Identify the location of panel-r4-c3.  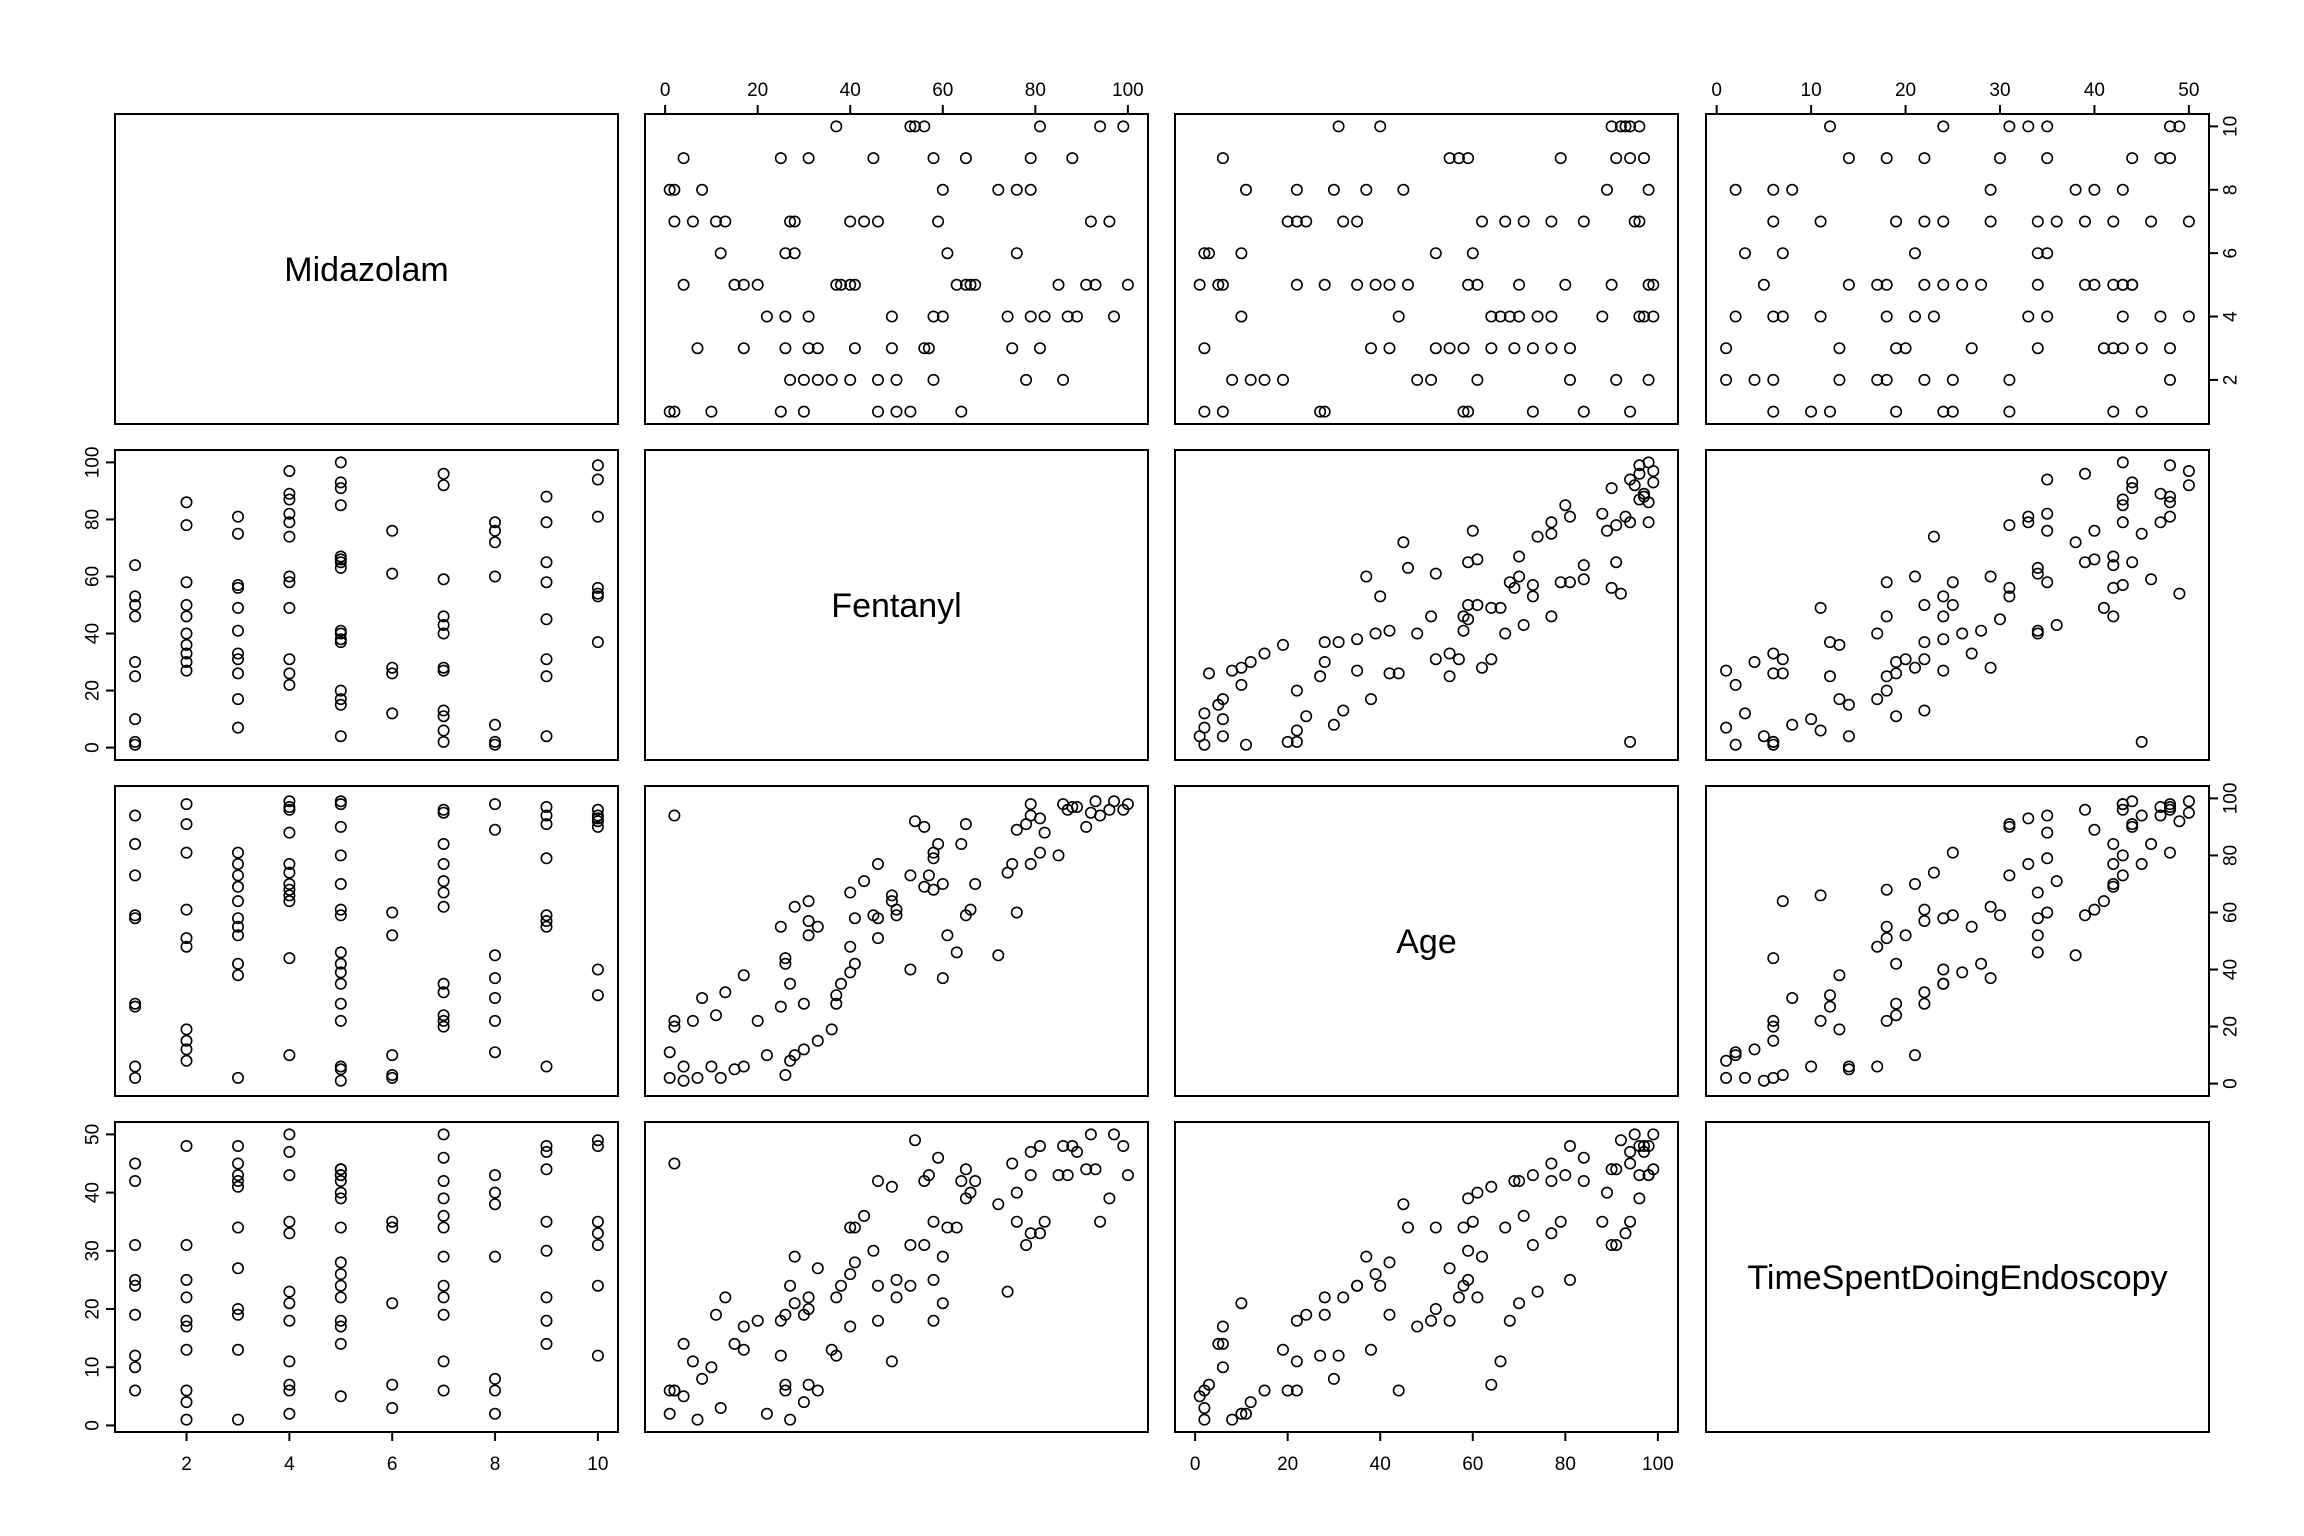
(1426, 1277).